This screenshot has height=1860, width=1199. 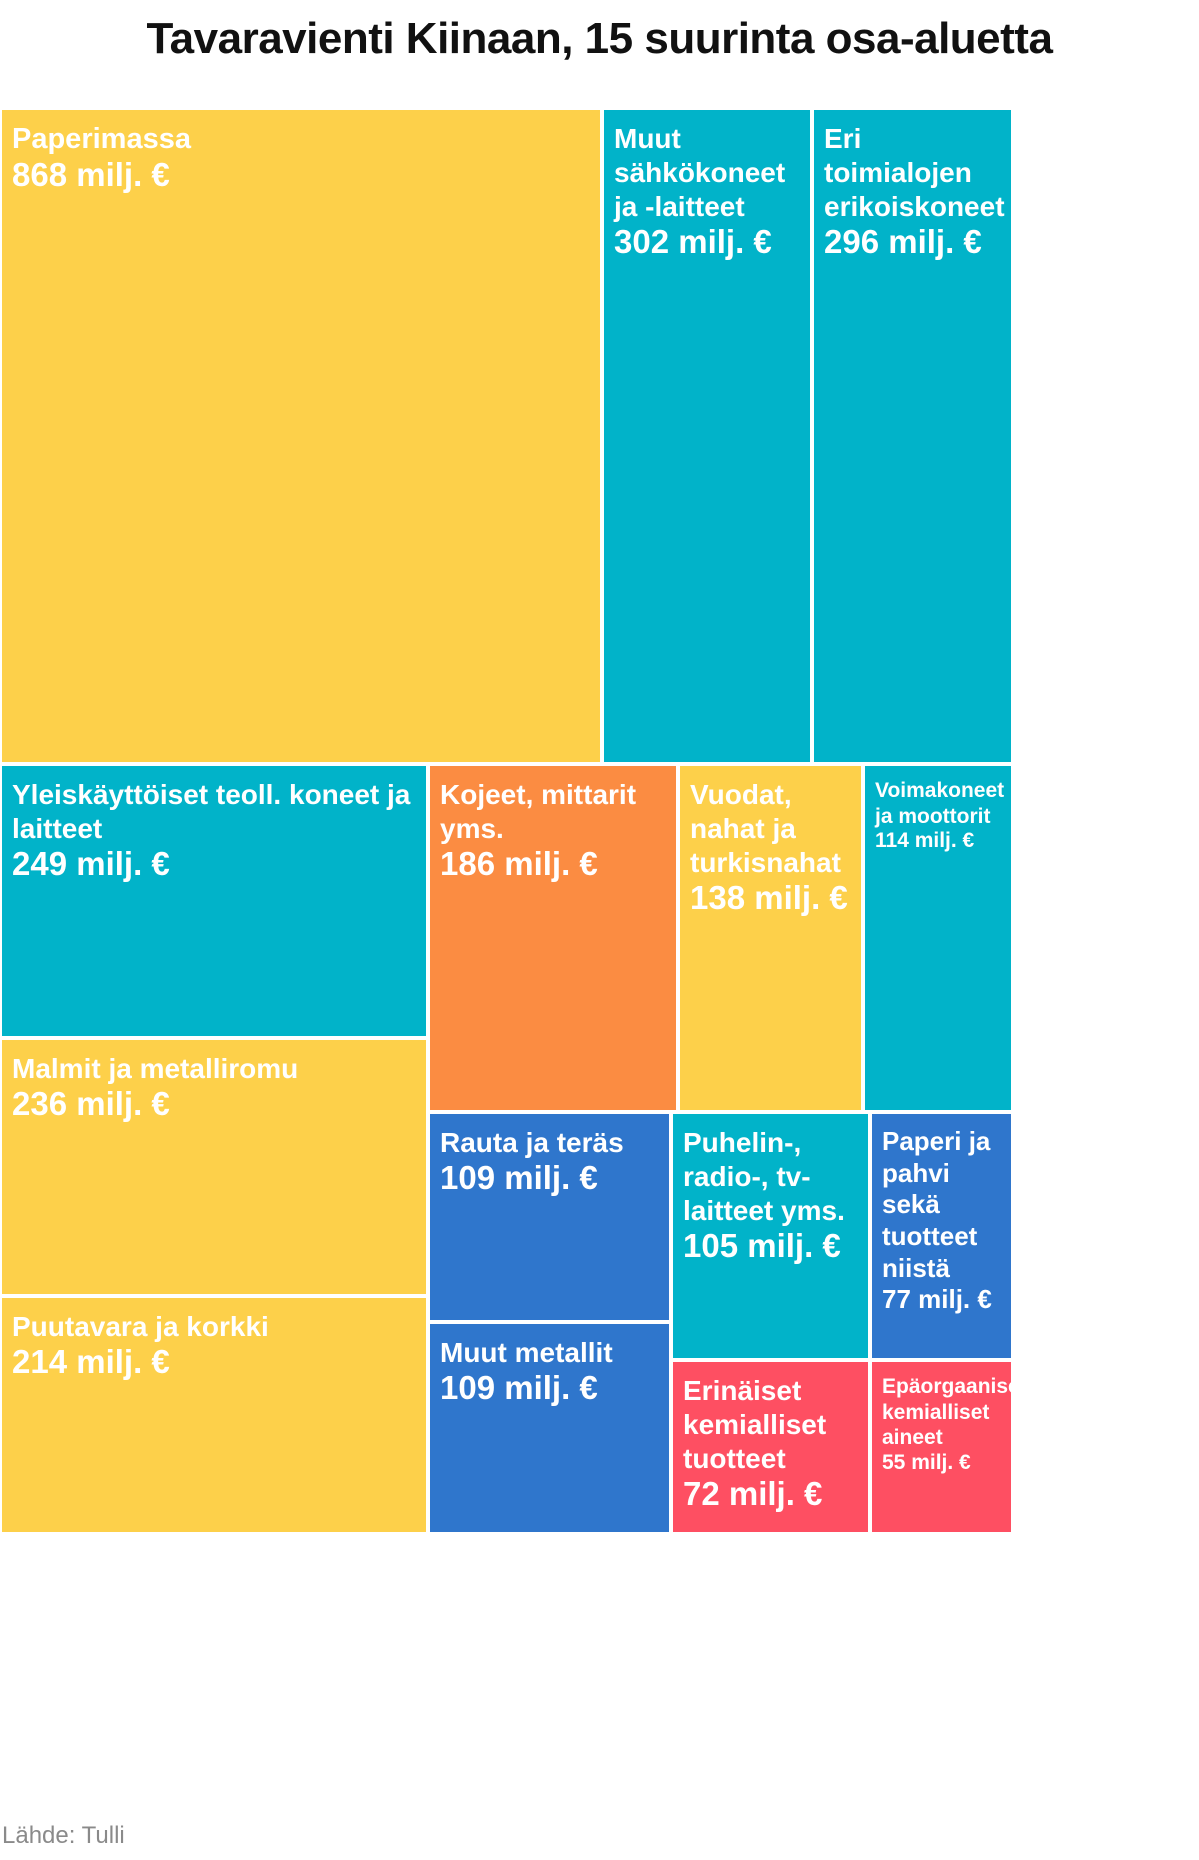 What do you see at coordinates (693, 242) in the screenshot?
I see `treemap-cell-value: 302 milj. €` at bounding box center [693, 242].